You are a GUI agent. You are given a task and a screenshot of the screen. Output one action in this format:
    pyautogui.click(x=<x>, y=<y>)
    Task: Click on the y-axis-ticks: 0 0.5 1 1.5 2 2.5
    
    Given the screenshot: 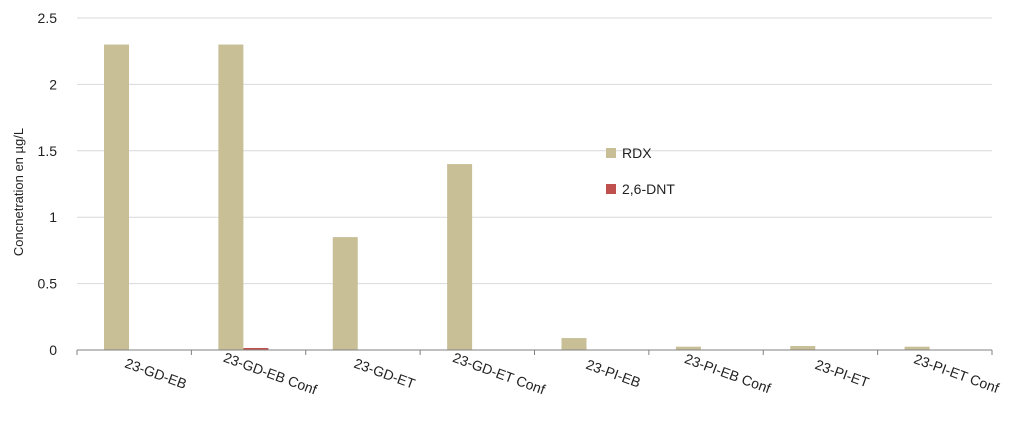 What is the action you would take?
    pyautogui.click(x=48, y=184)
    